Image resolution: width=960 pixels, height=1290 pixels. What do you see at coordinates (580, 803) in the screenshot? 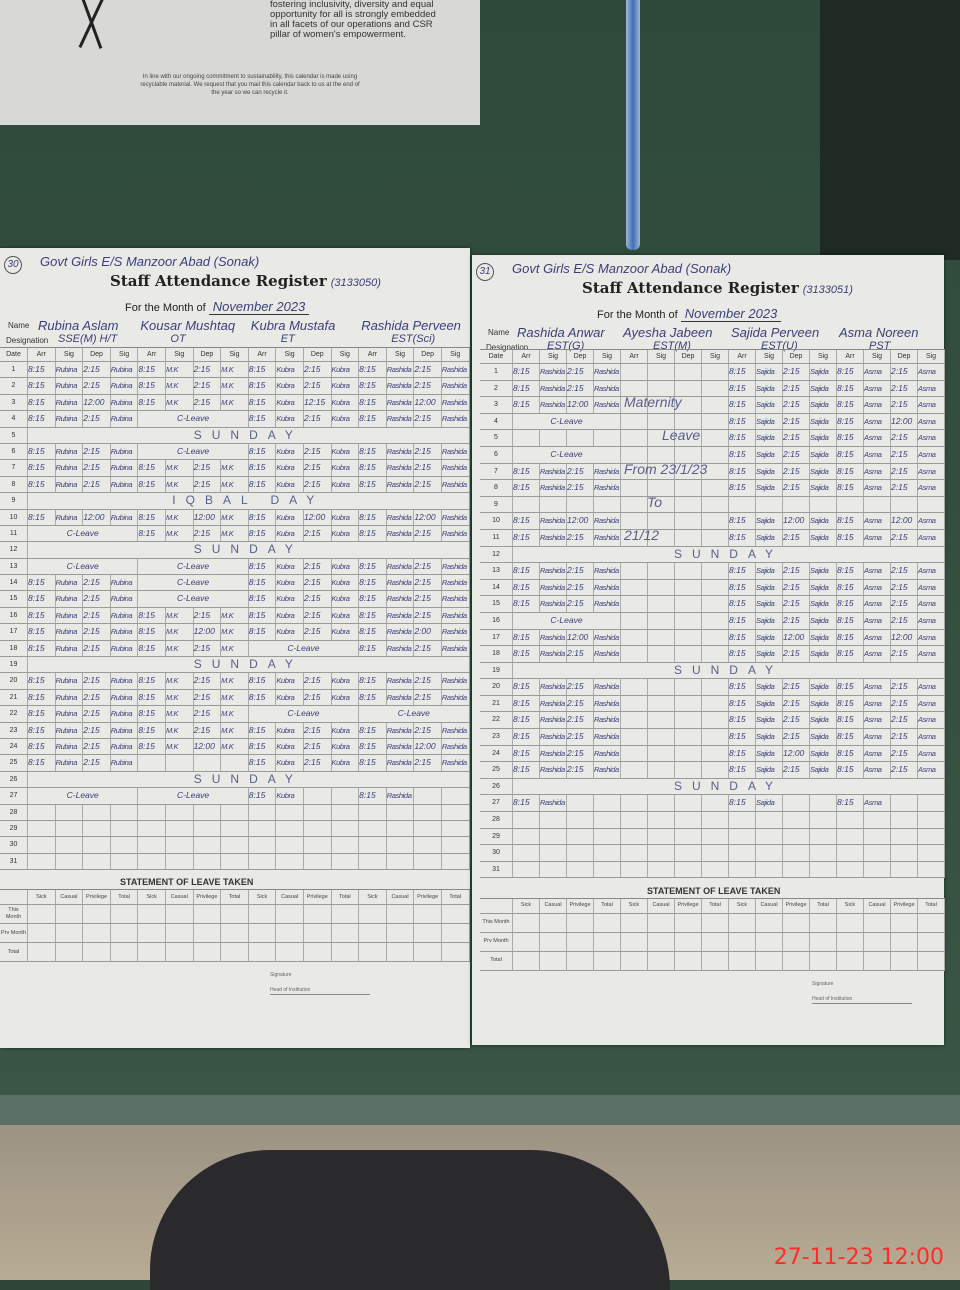
I see `departure-time` at bounding box center [580, 803].